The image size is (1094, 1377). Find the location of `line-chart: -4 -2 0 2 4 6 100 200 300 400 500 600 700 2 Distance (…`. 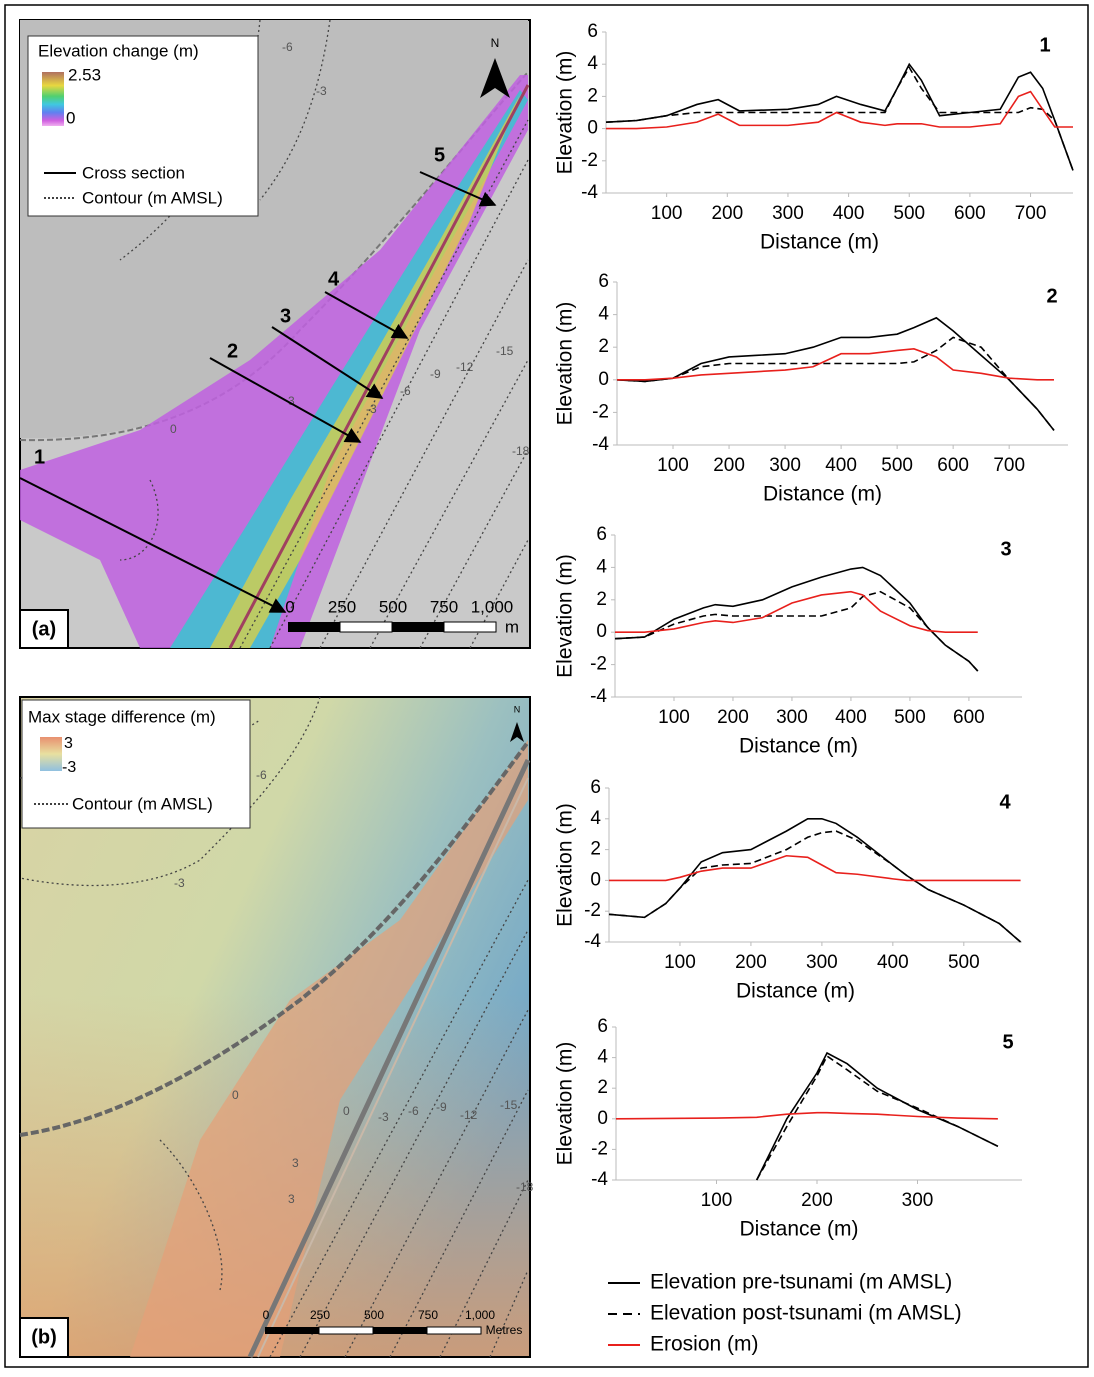

line-chart: -4 -2 0 2 4 6 100 200 300 400 500 600 700 2 Distance (… is located at coordinates (811, 388).